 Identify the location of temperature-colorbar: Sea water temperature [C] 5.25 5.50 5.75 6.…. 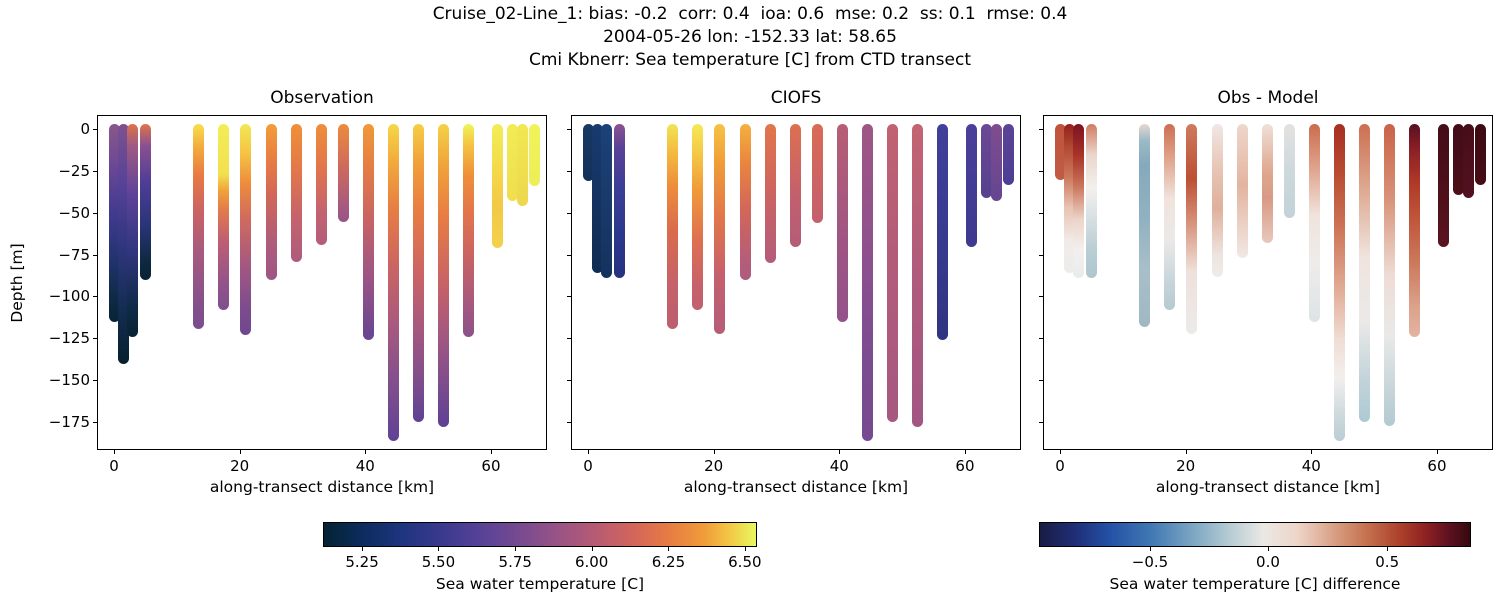
(542, 557).